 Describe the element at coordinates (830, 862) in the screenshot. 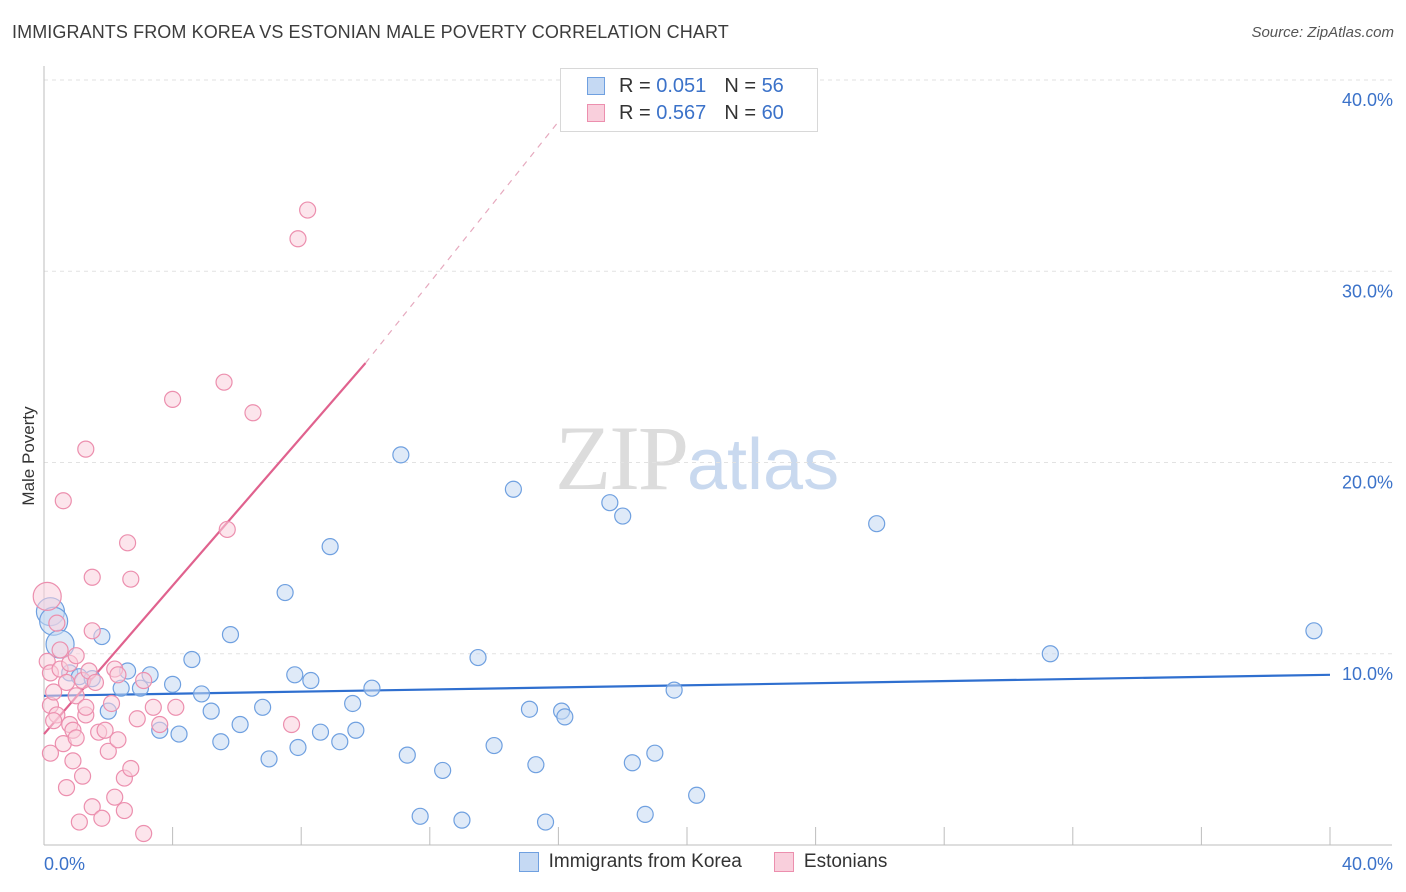

I see `legend-item-estonians: Estonians` at that location.